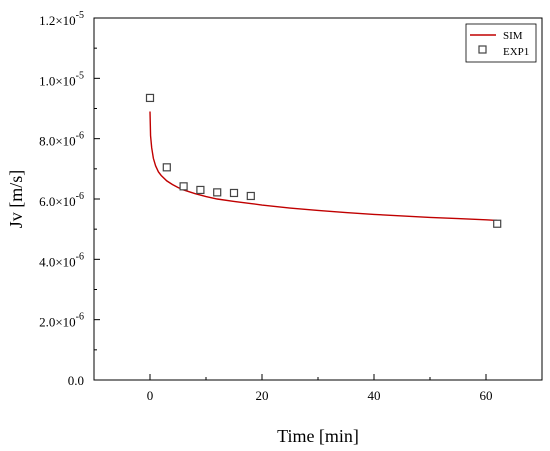 This screenshot has height=451, width=550. I want to click on x-tick-label: 20, so click(262, 395).